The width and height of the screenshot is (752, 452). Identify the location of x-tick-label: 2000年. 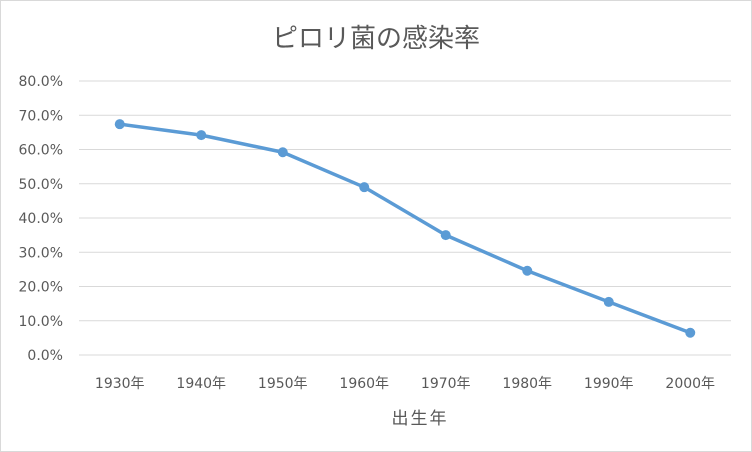
(690, 384).